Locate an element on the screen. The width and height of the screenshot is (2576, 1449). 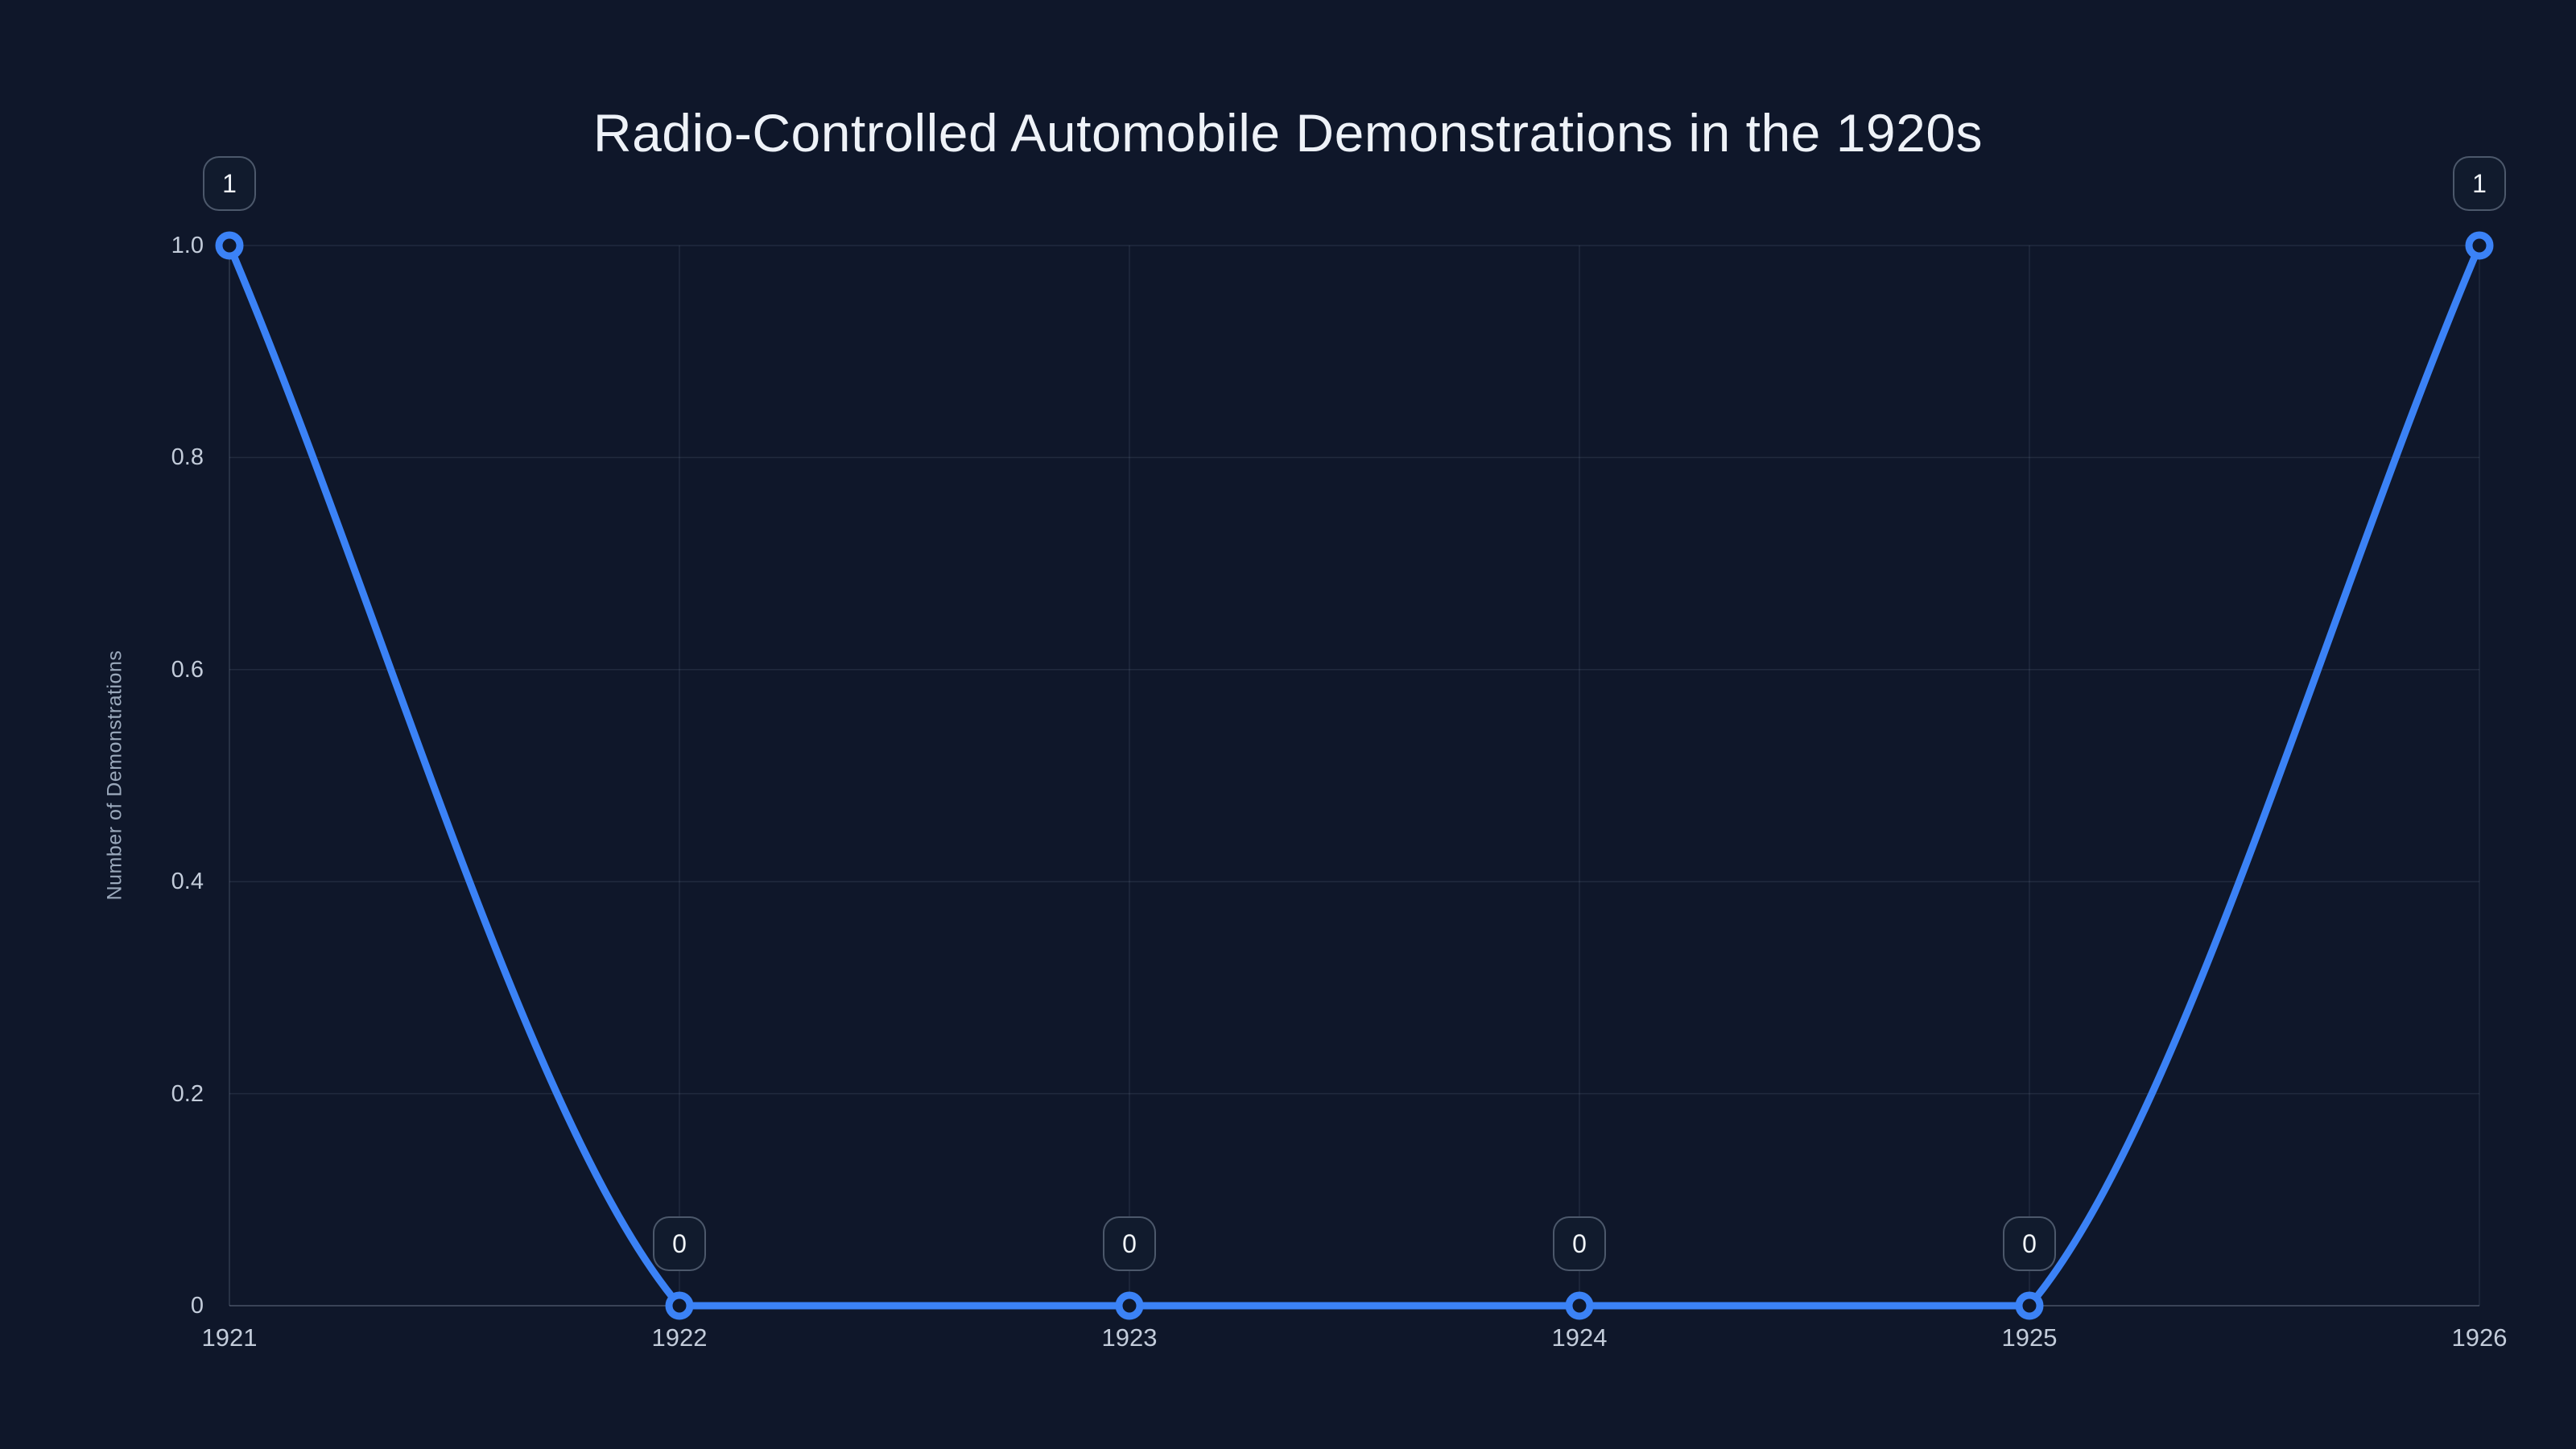
x-tick-label: 1923 is located at coordinates (1129, 1337).